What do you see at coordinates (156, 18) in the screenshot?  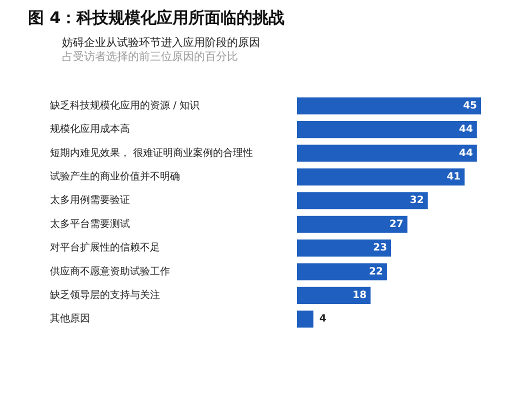 I see `text: 图 4：科技规模化应用所面临的挑战` at bounding box center [156, 18].